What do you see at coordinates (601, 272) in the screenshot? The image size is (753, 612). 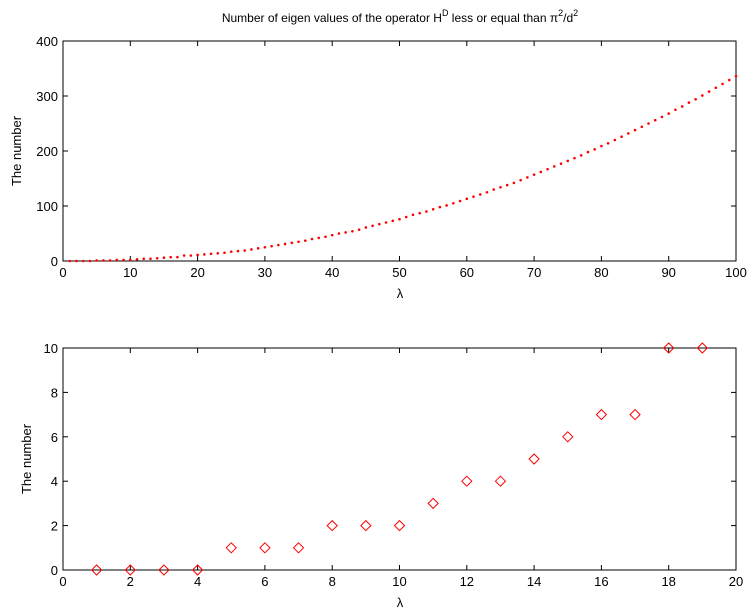 I see `chart-1-xtick-label: 80` at bounding box center [601, 272].